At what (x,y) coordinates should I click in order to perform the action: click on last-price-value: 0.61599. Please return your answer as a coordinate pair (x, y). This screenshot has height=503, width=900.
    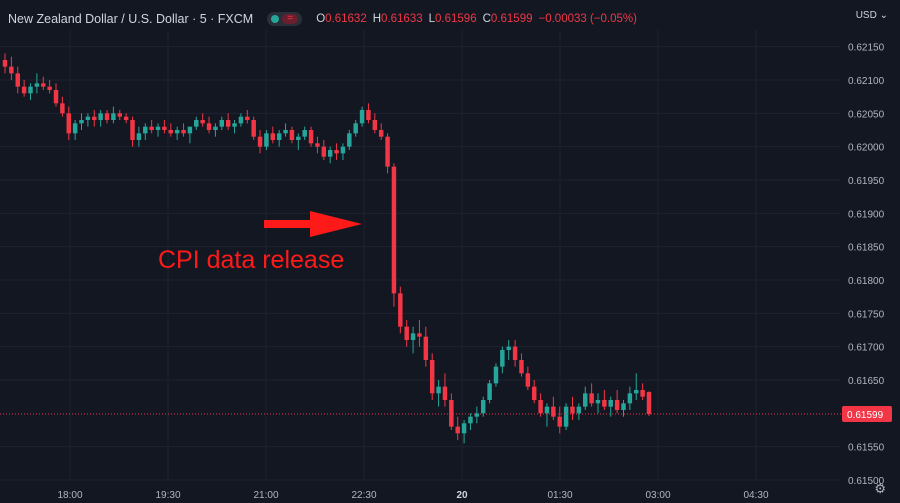
    Looking at the image, I should click on (865, 415).